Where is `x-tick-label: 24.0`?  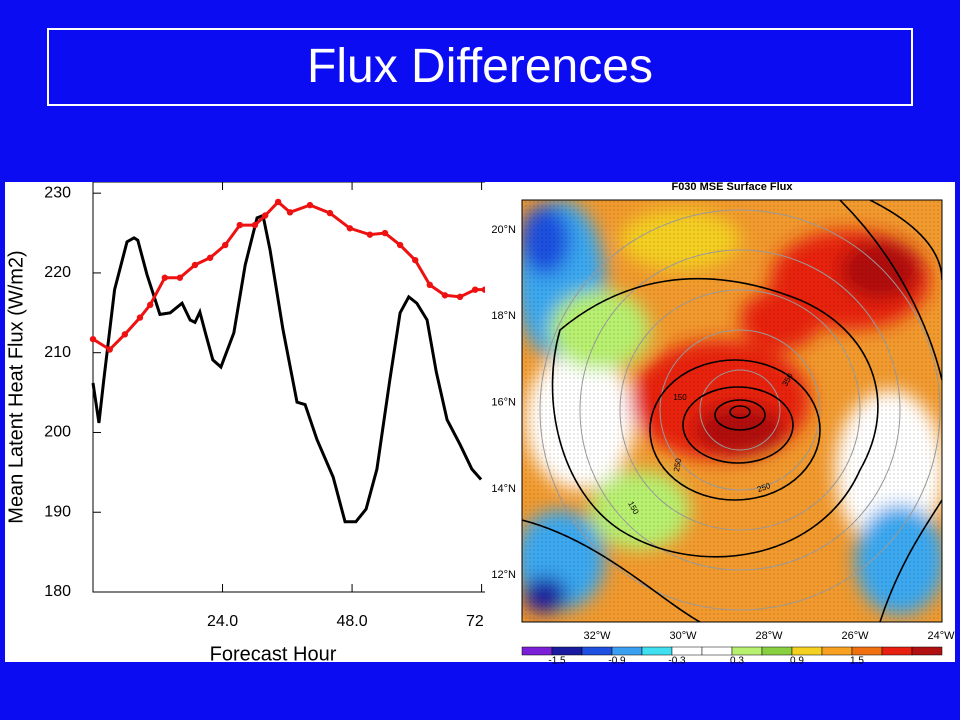
x-tick-label: 24.0 is located at coordinates (222, 621).